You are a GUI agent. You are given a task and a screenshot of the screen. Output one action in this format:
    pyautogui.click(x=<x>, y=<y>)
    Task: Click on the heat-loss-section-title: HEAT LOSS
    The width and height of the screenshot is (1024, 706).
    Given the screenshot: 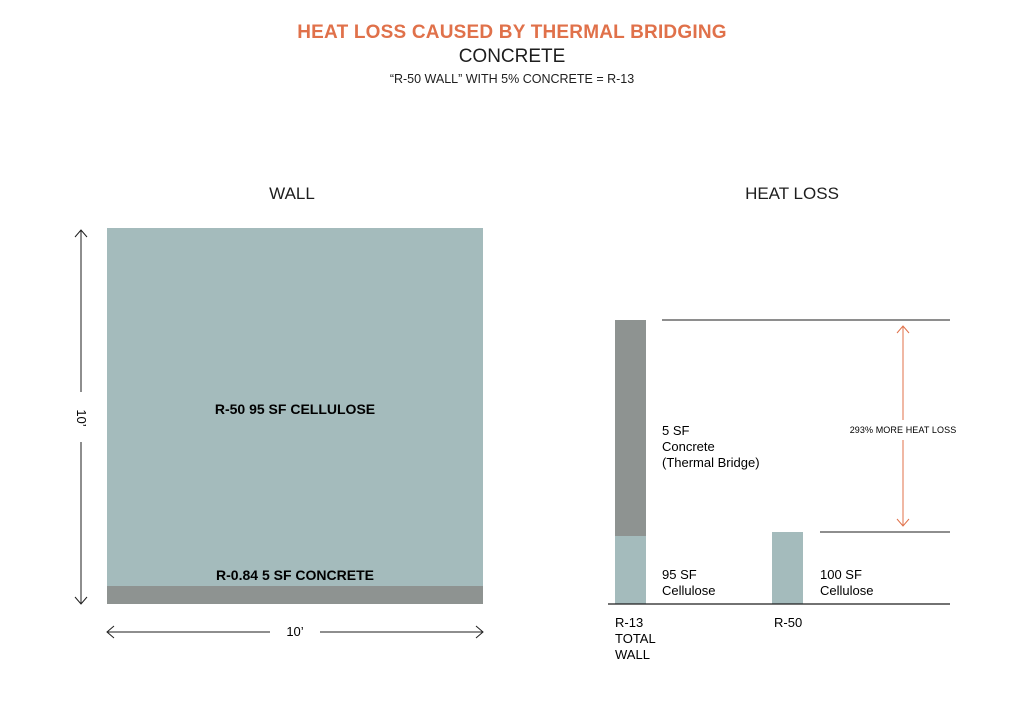 What is the action you would take?
    pyautogui.click(x=792, y=193)
    